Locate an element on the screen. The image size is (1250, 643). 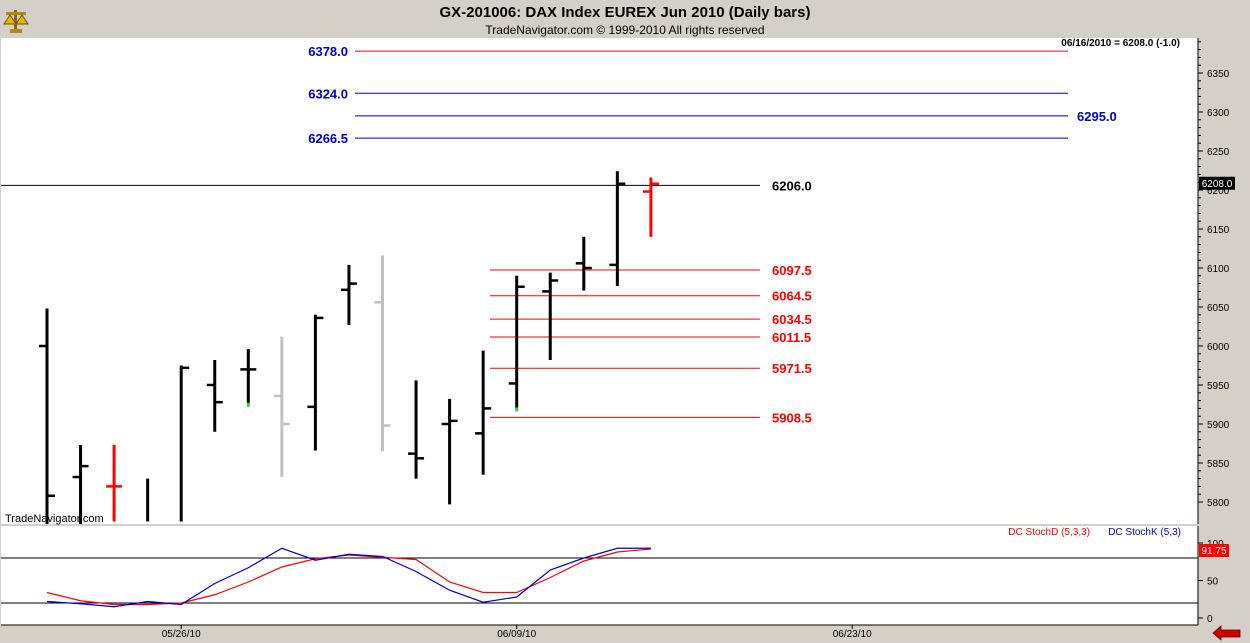
current-price-badge-text: 6208.0 is located at coordinates (1217, 184).